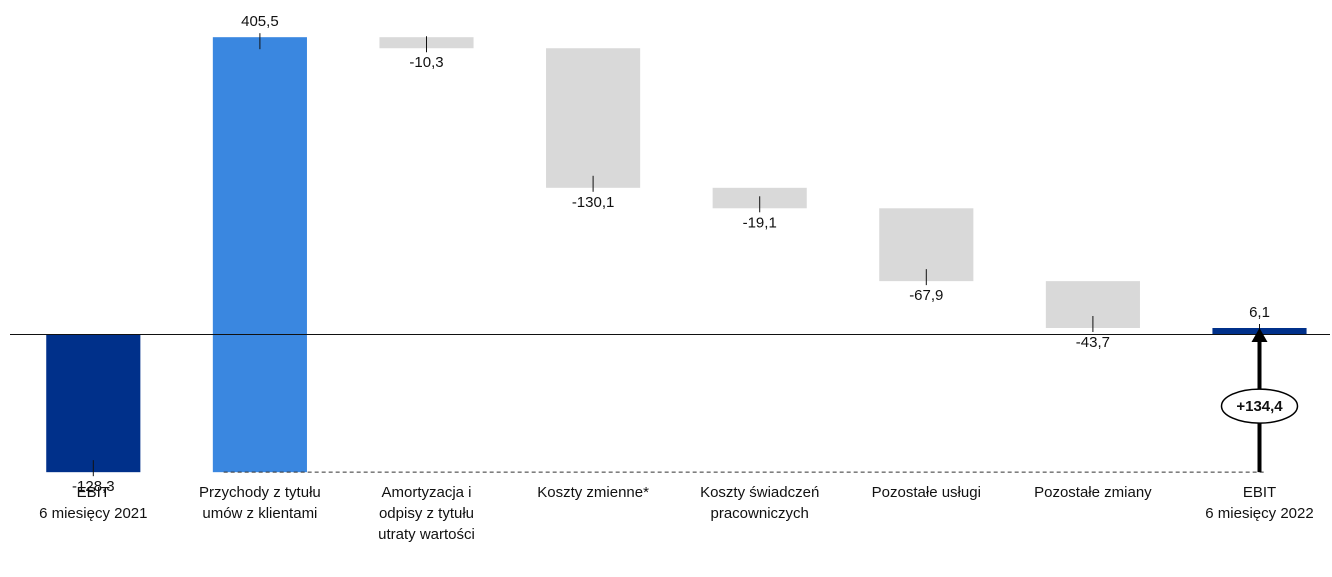  I want to click on x-tick-label: Przychody z tytułu umów z klientami, so click(260, 503).